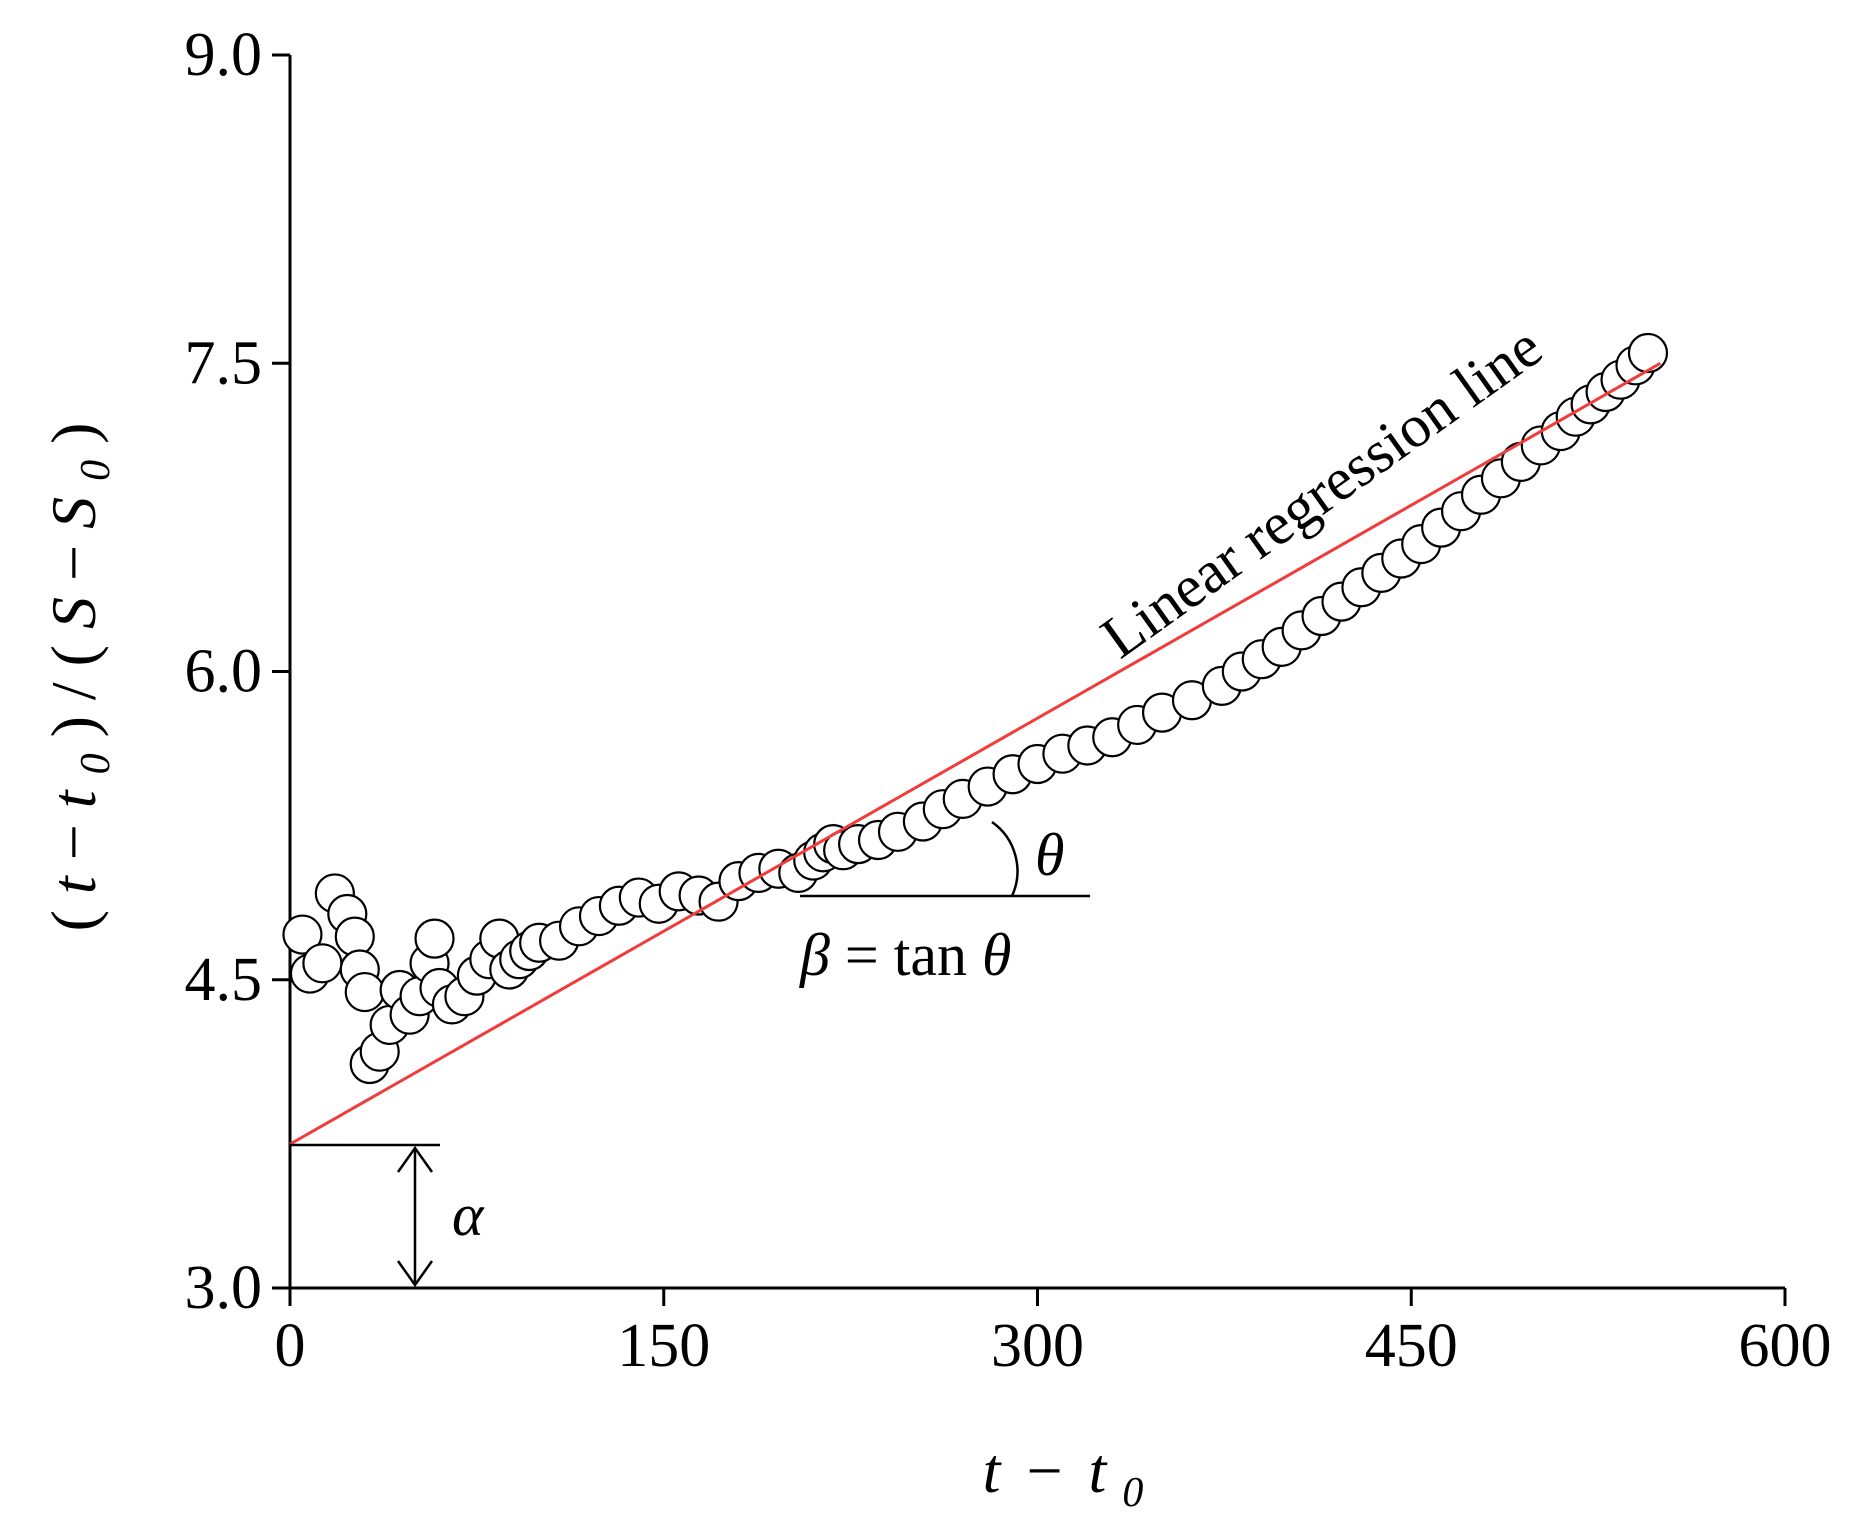 The image size is (1861, 1528). I want to click on x-tick-label: 300, so click(1037, 1346).